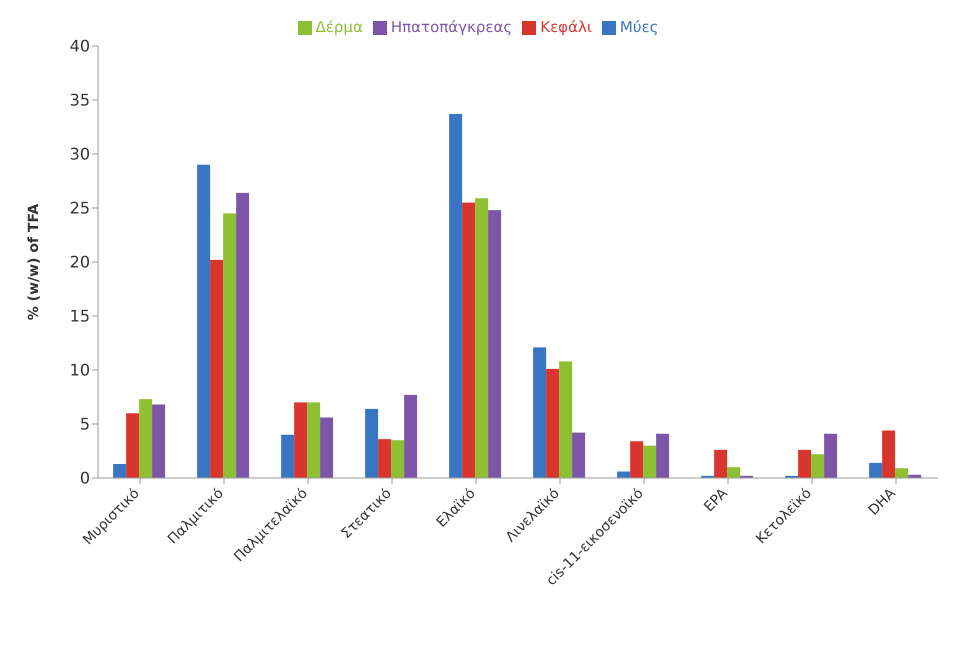 The image size is (968, 648). What do you see at coordinates (80, 262) in the screenshot?
I see `y-tick-label: 20` at bounding box center [80, 262].